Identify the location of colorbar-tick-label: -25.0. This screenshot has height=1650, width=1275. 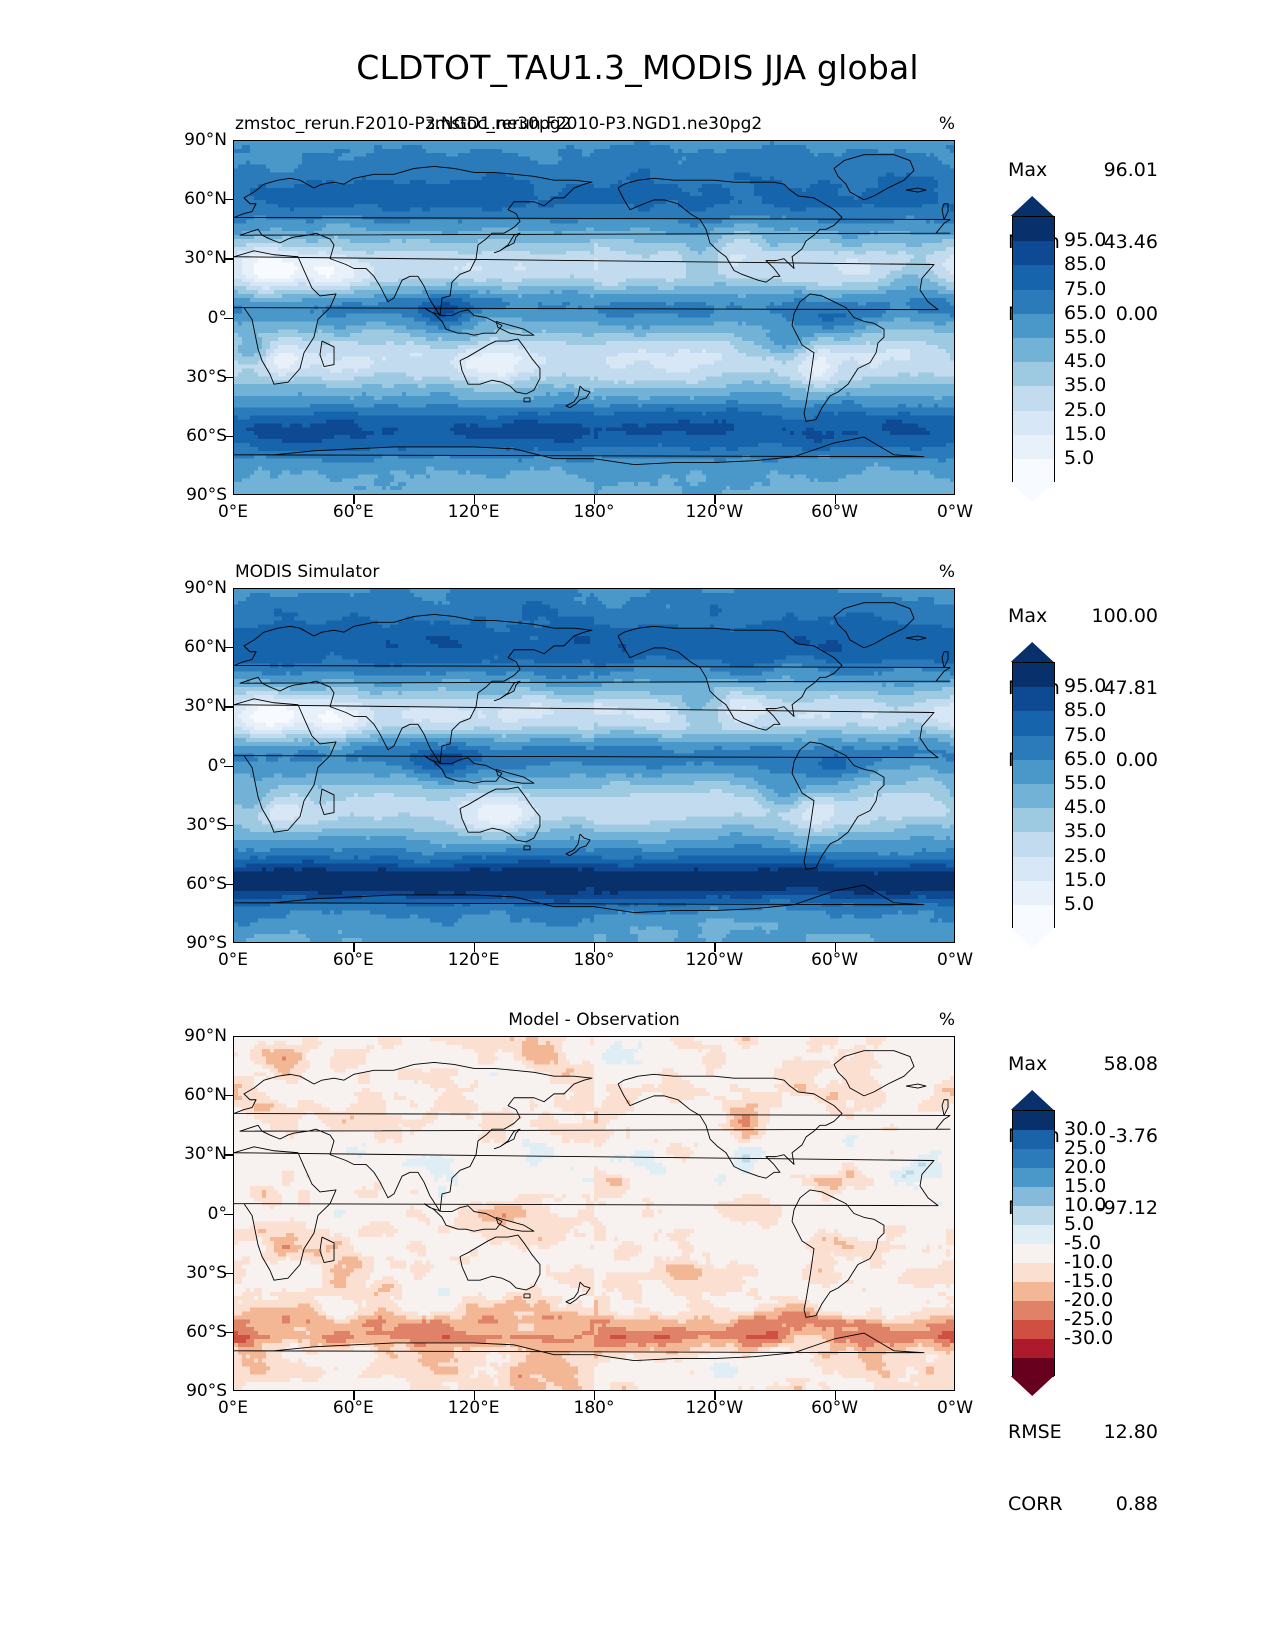
(1089, 1319).